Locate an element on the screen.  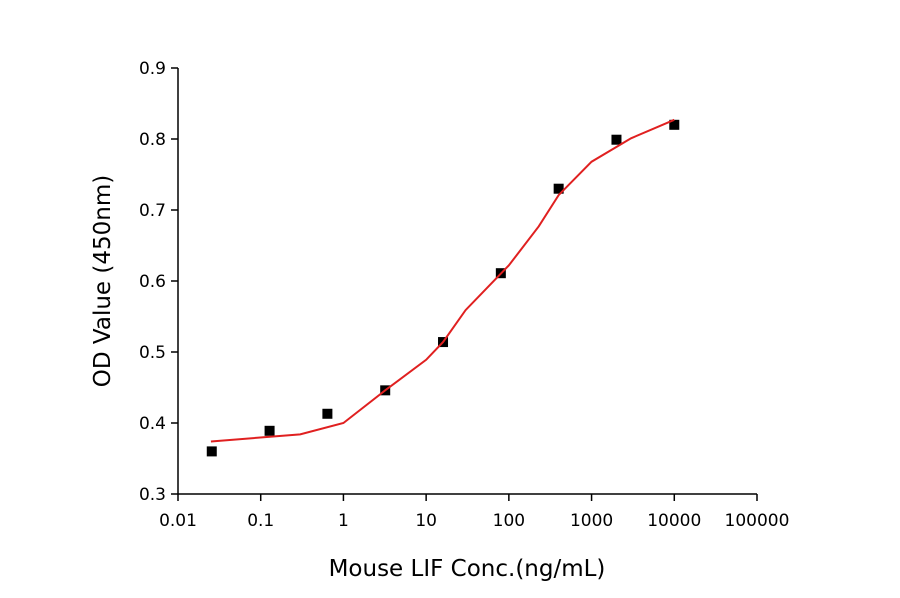
x-tick-label: 0.01 is located at coordinates (178, 521).